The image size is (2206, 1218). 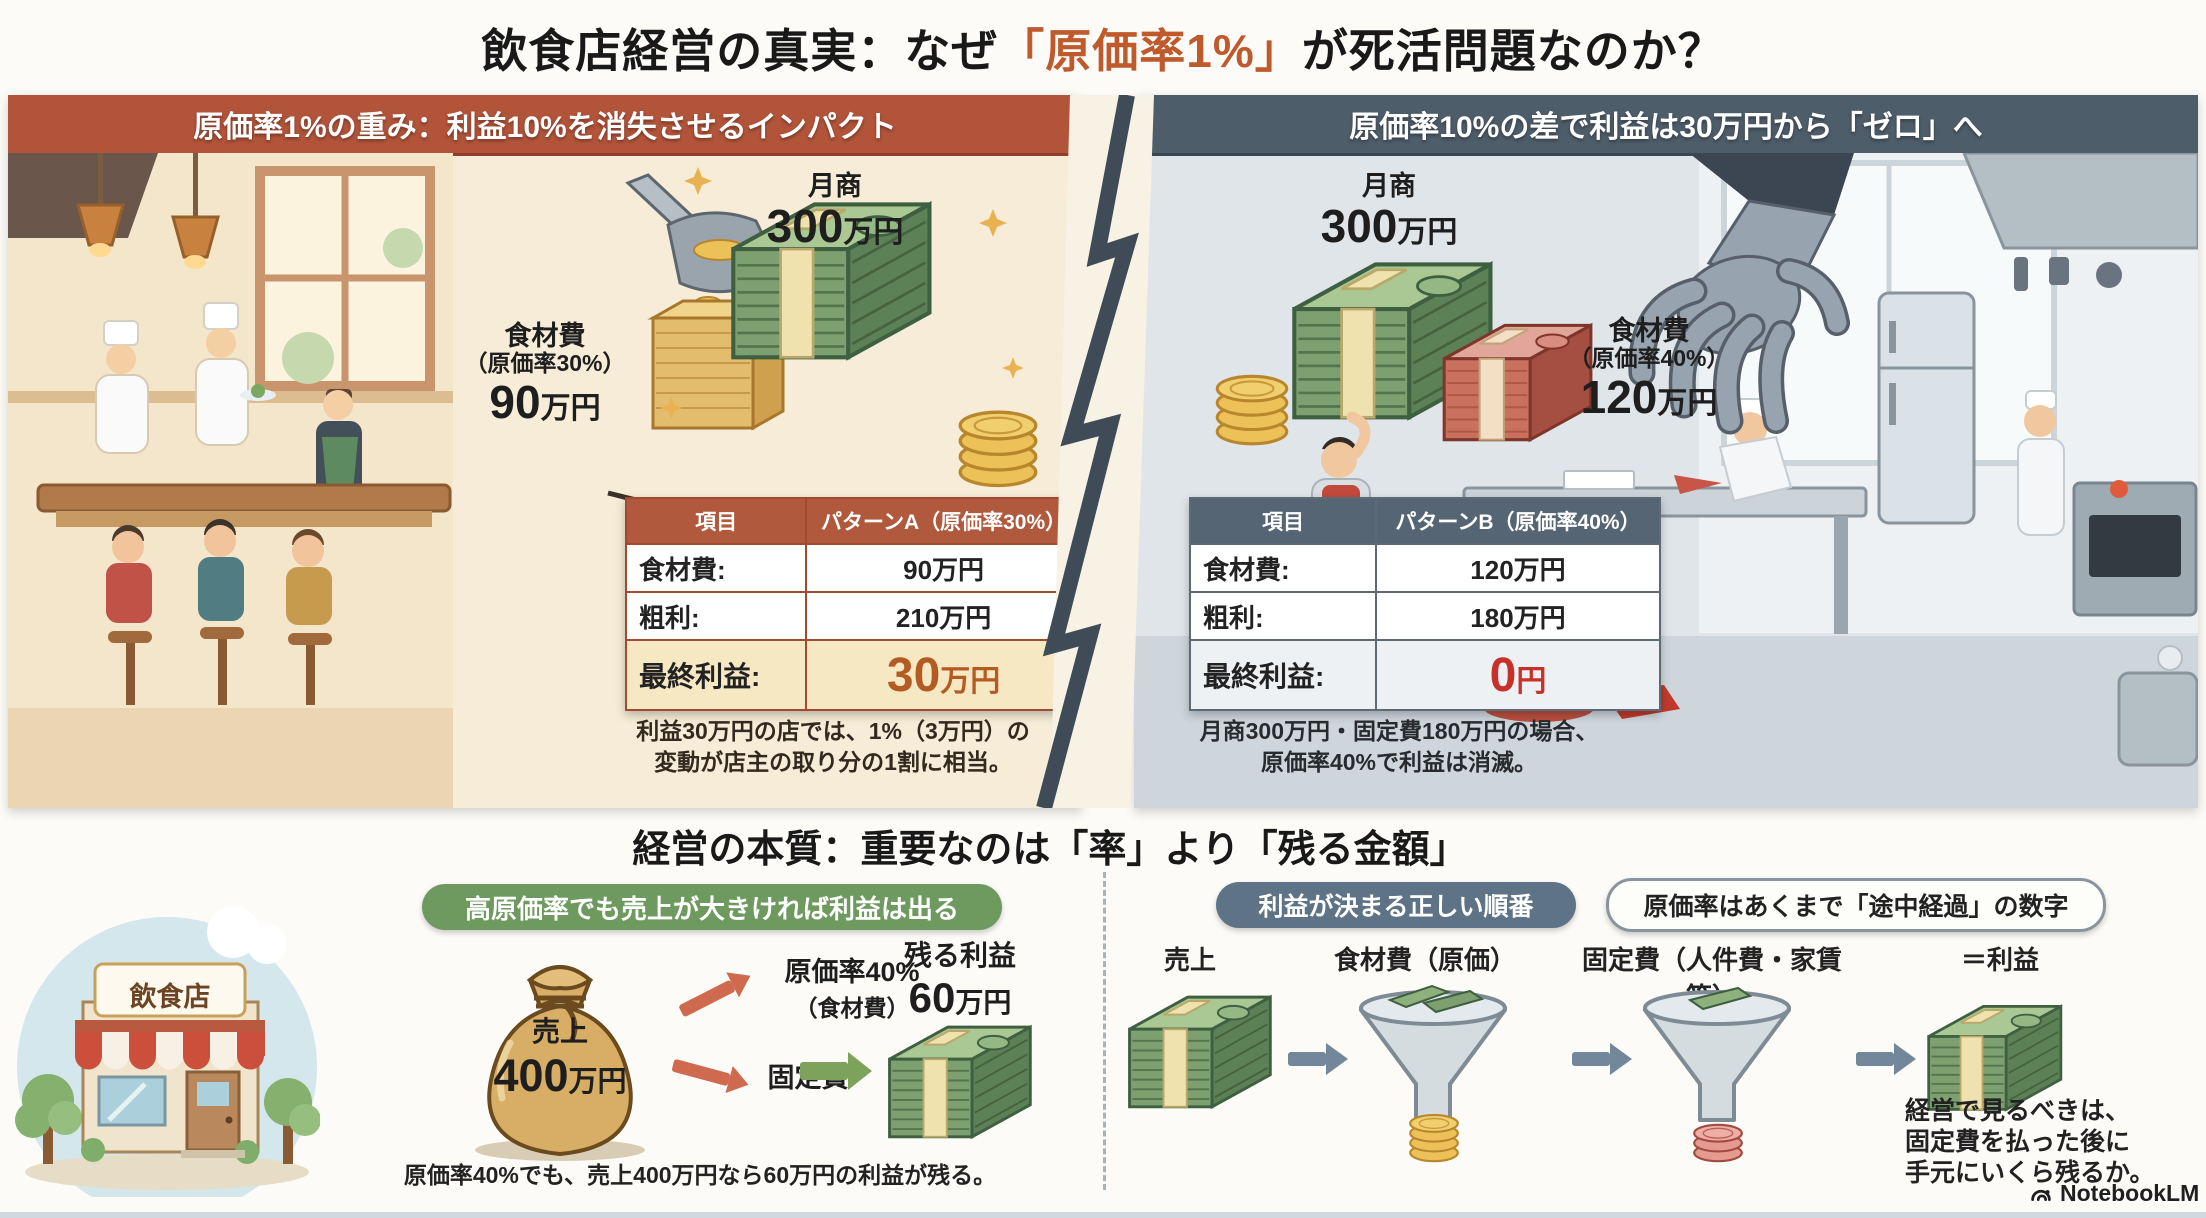 What do you see at coordinates (836, 1071) in the screenshot?
I see `arrow-to-profit-icon` at bounding box center [836, 1071].